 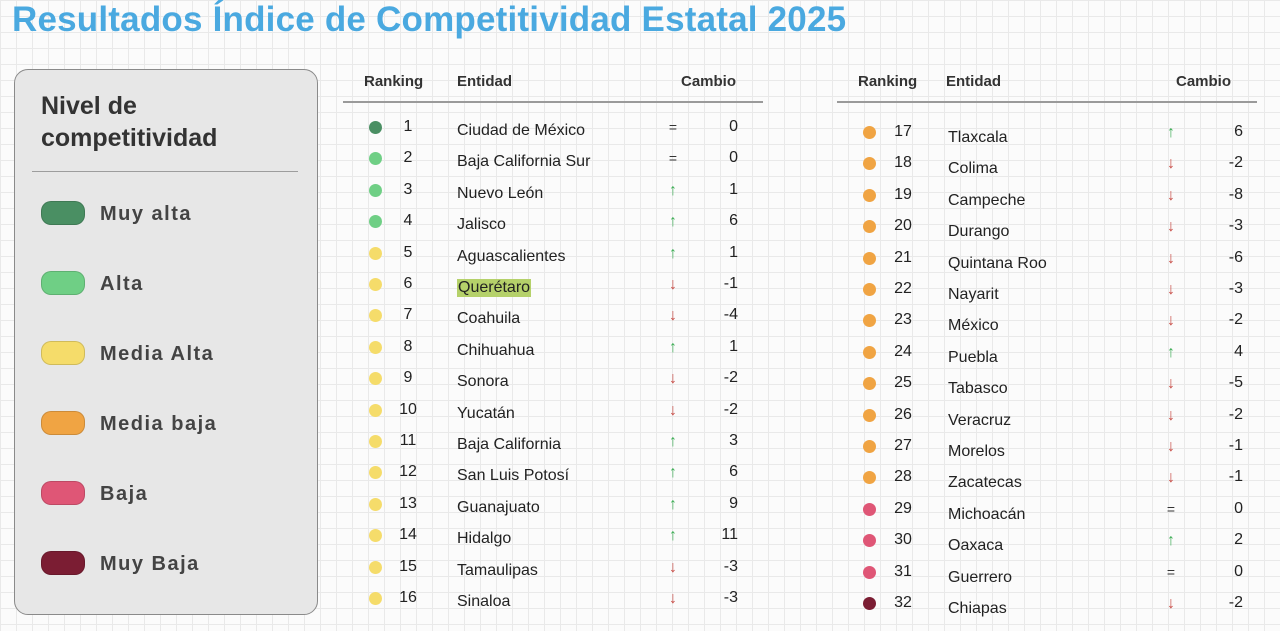 I want to click on entity-cell: Quintana Roo, so click(x=997, y=263).